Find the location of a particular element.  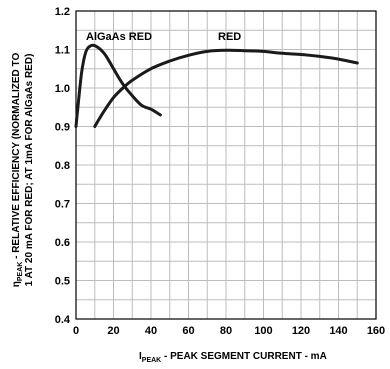

y-tick-label: 1.1 is located at coordinates (62, 51).